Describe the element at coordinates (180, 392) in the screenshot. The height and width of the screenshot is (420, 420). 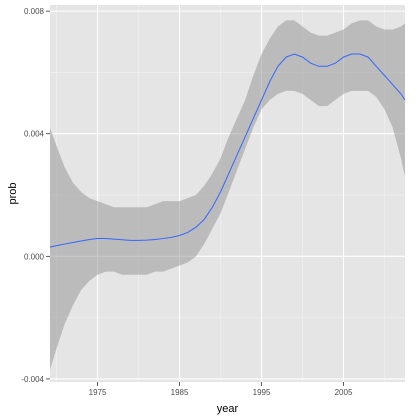
I see `x-tick-label: 1985` at that location.